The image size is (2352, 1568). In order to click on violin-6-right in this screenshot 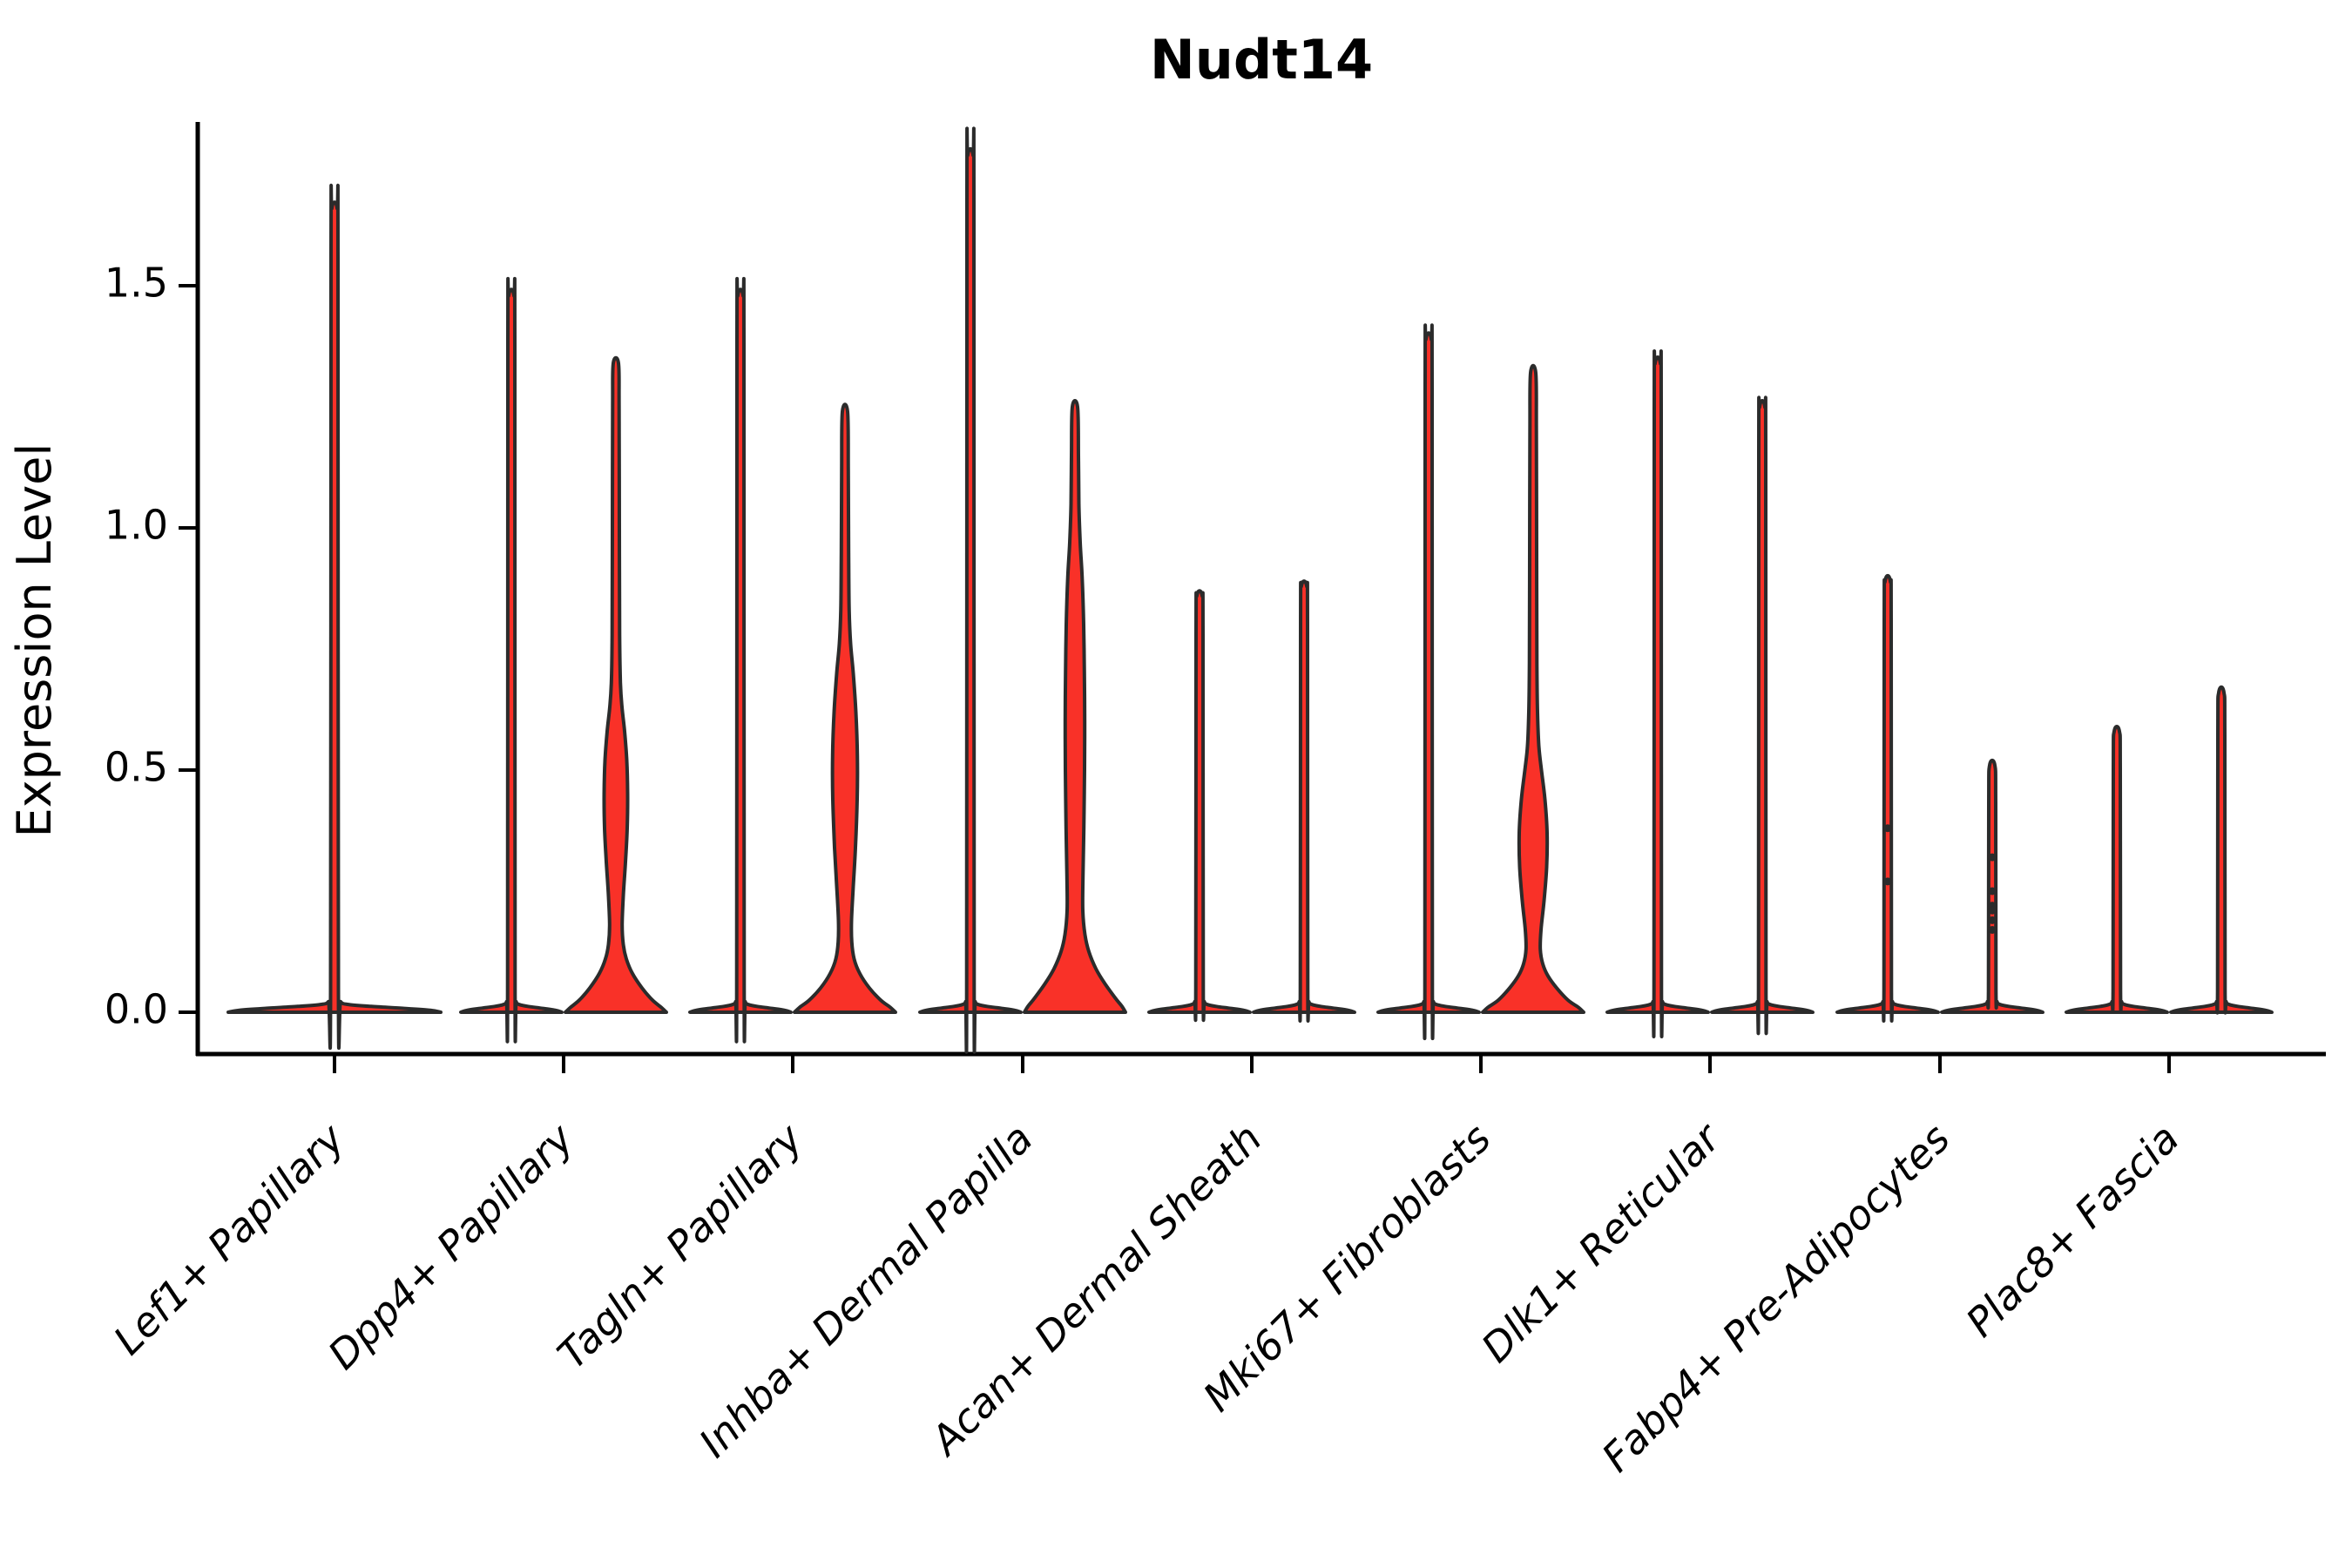, I will do `click(1762, 716)`.